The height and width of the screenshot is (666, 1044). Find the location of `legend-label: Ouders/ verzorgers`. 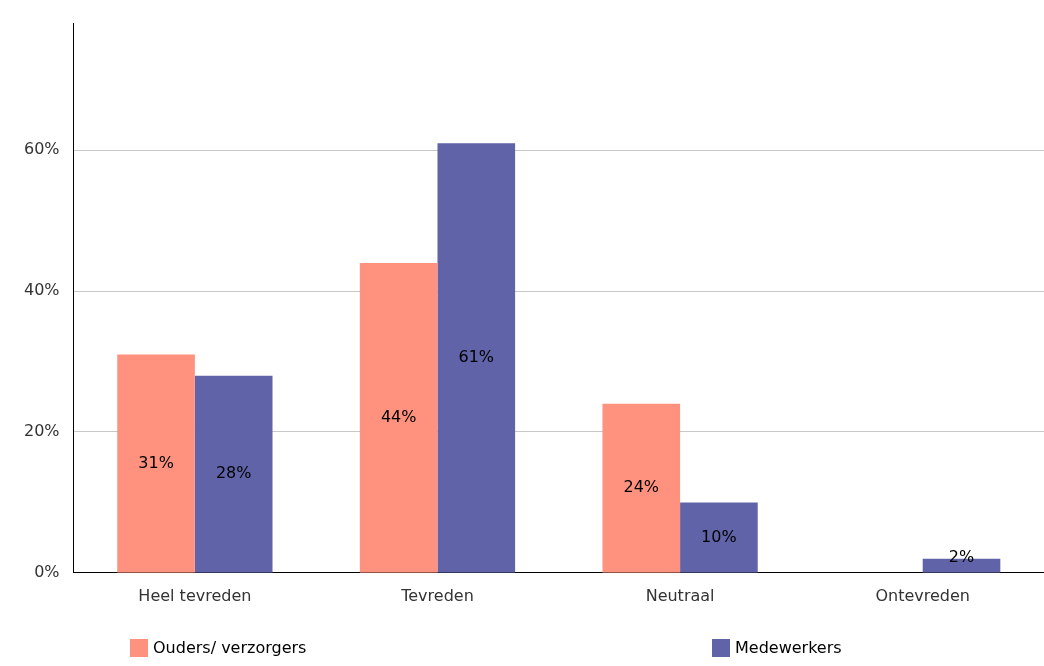

legend-label: Ouders/ verzorgers is located at coordinates (230, 647).